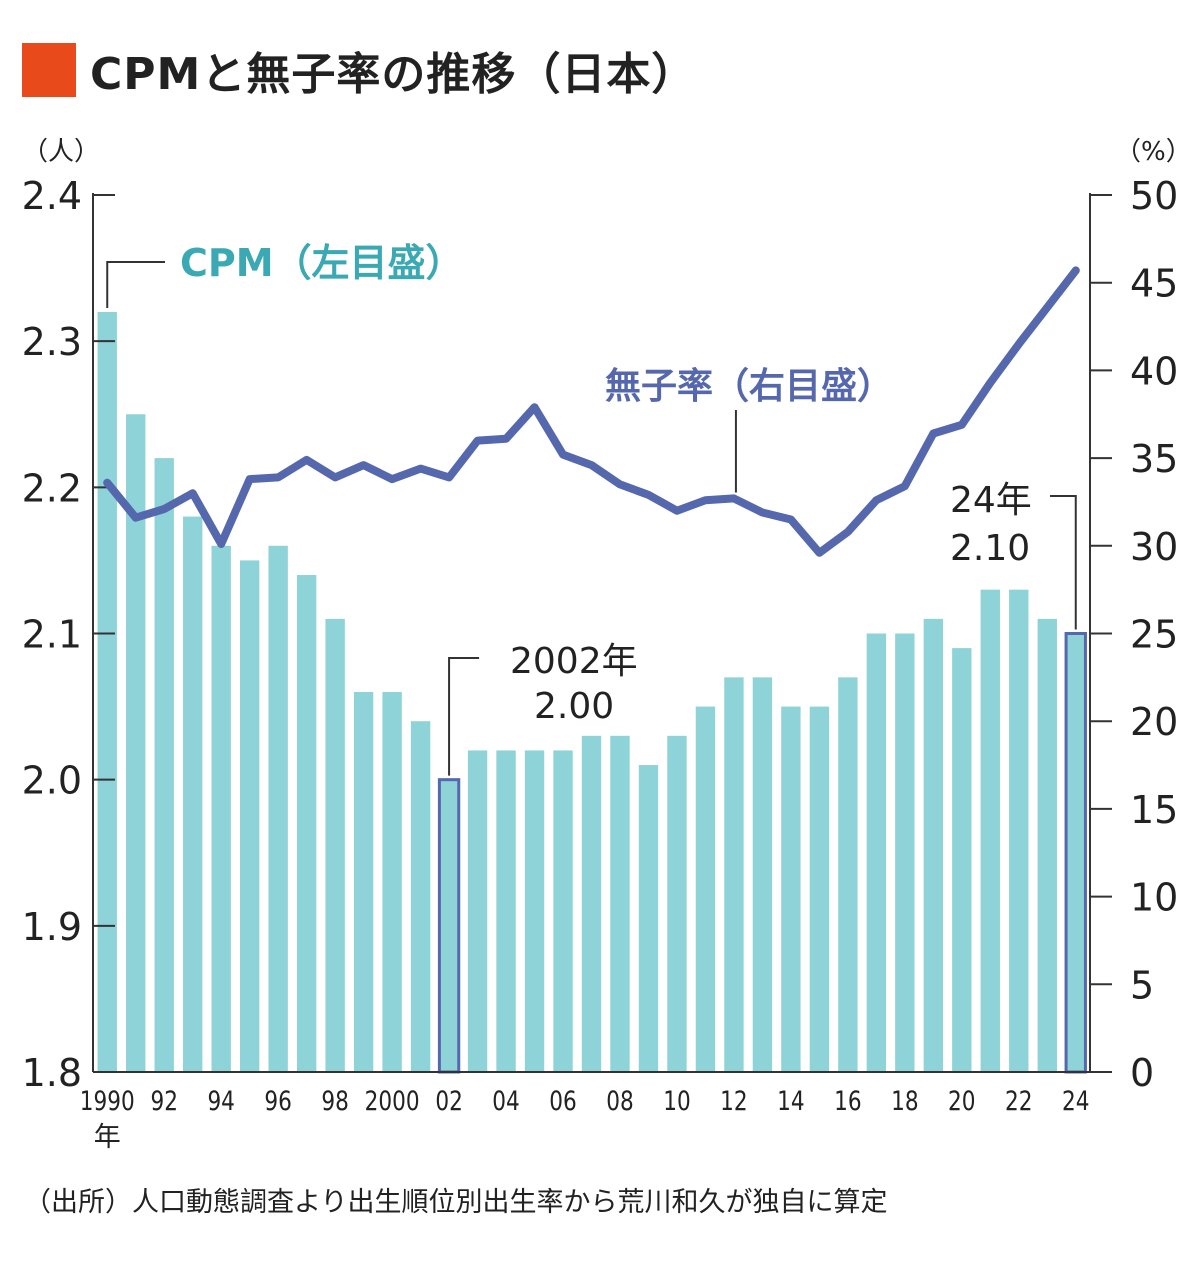  I want to click on bar-2022, so click(1019, 830).